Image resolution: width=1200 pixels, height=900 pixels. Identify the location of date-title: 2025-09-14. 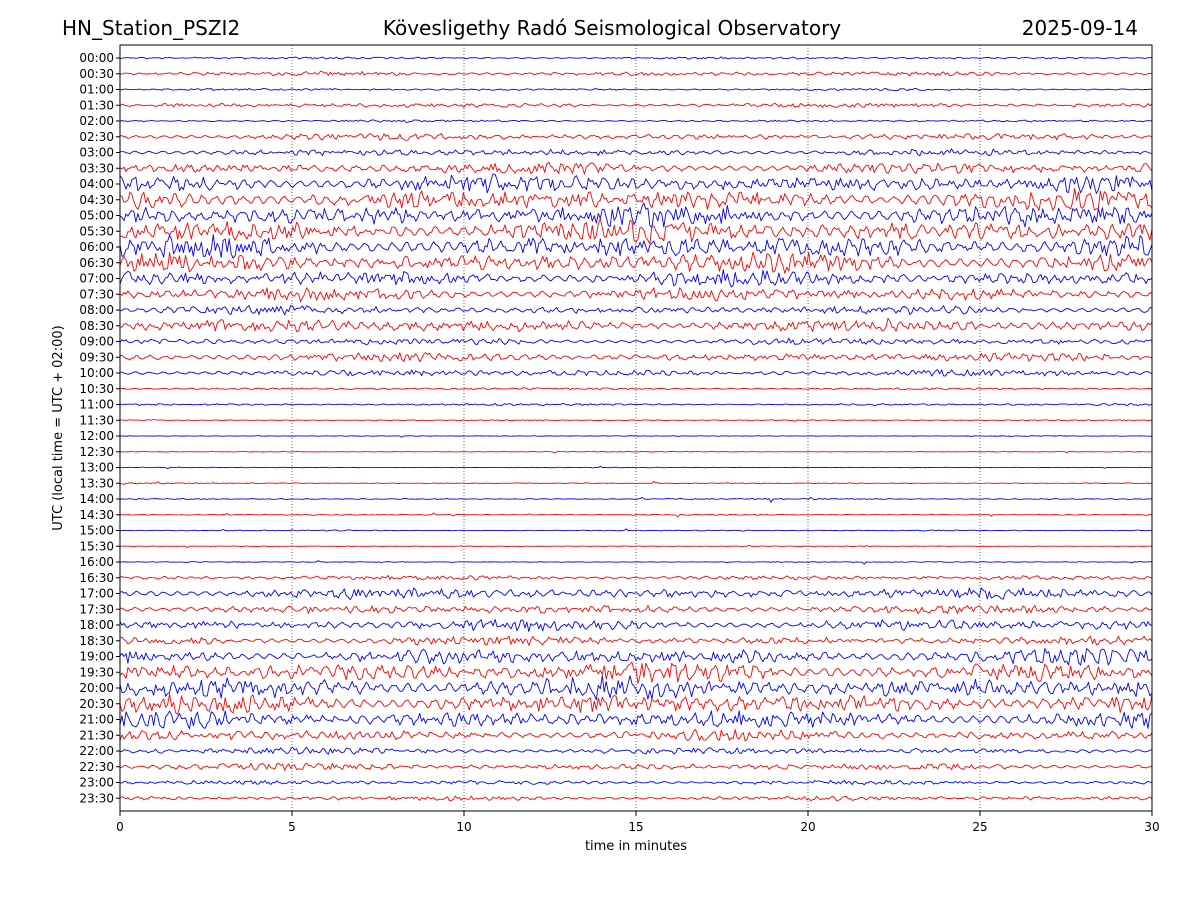
(1080, 28).